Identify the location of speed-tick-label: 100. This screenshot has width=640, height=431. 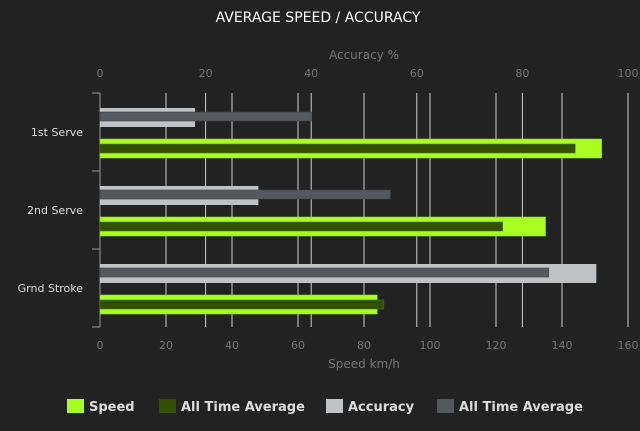
(430, 345).